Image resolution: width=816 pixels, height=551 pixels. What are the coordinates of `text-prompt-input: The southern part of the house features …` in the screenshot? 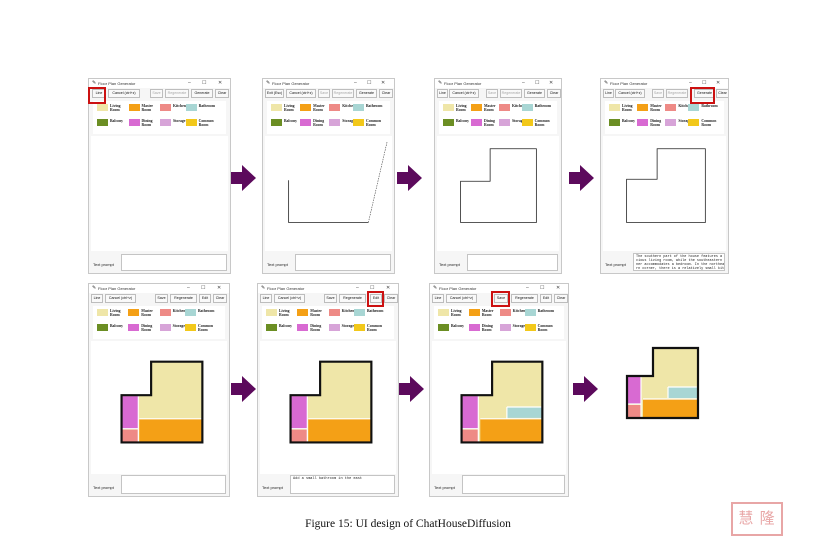 It's located at (679, 262).